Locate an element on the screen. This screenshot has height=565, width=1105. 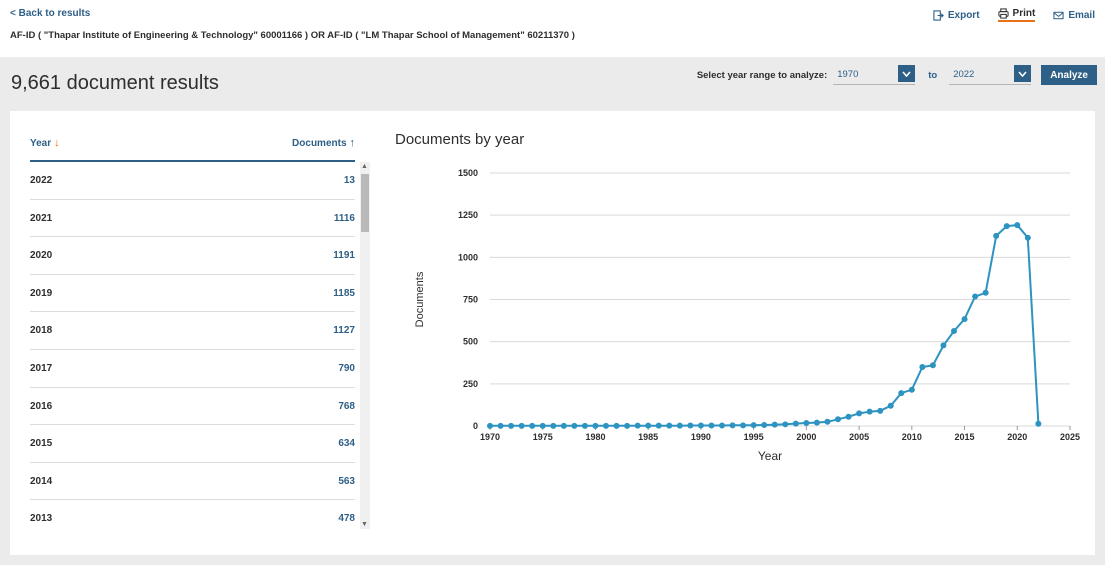
row-document-count-link: 1191 is located at coordinates (344, 256).